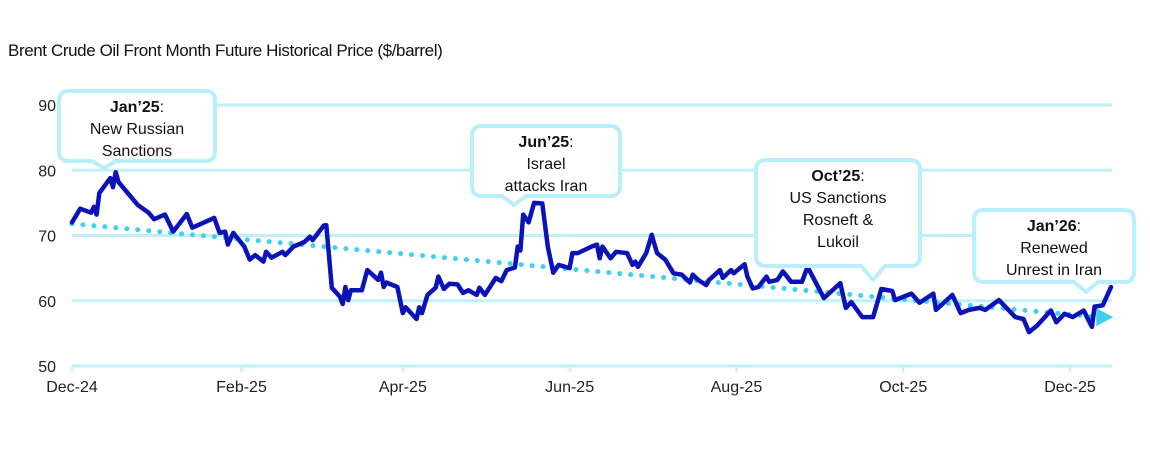 The width and height of the screenshot is (1150, 450). I want to click on callout-text: Unrest in Iran, so click(1054, 270).